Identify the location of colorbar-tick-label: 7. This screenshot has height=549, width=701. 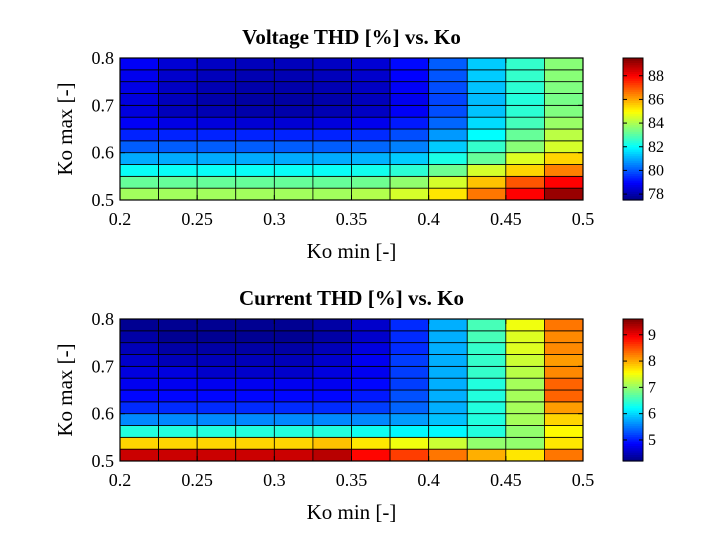
(652, 387).